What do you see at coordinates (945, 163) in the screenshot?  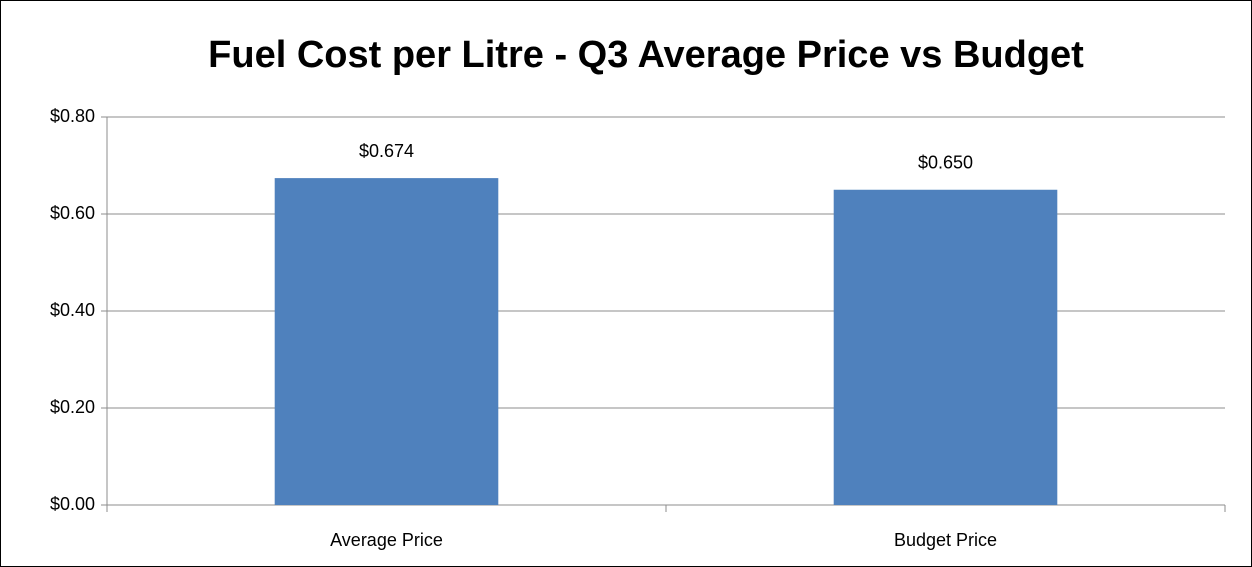 I see `data-label: $0.650` at bounding box center [945, 163].